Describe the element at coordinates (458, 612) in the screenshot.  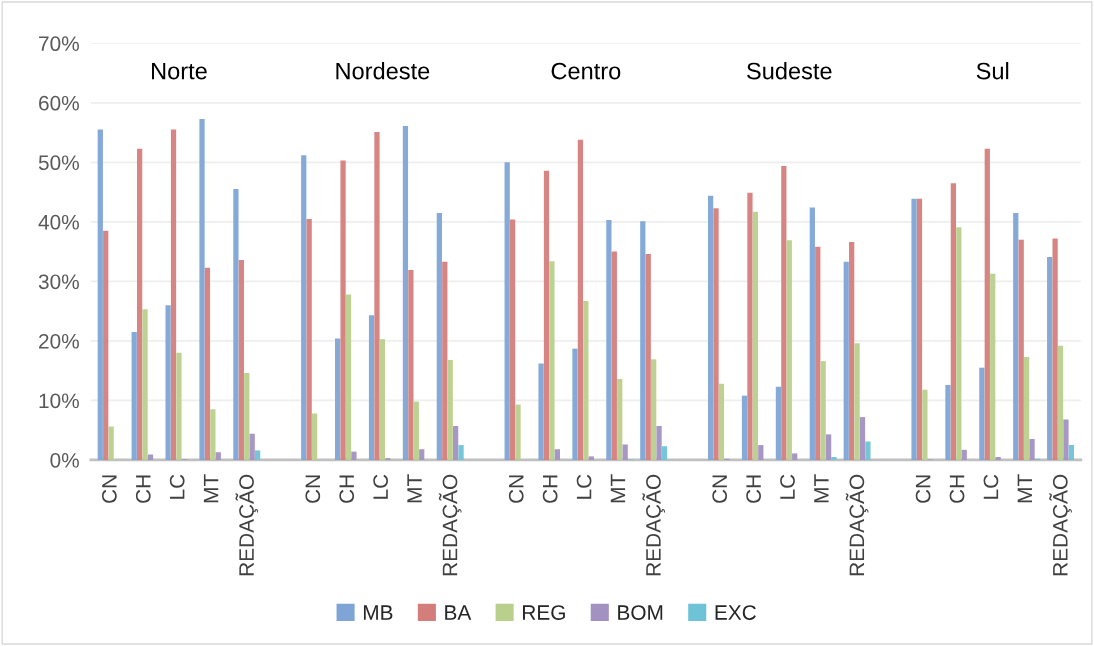
I see `legend-label: BA` at that location.